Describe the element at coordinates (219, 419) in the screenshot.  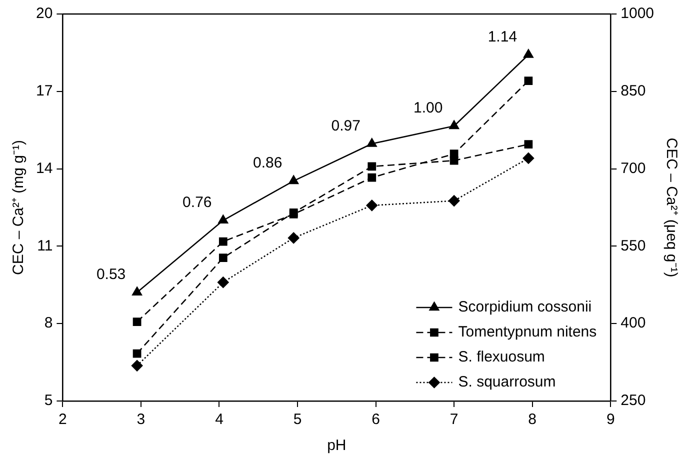
I see `x-tick-label: 4` at that location.